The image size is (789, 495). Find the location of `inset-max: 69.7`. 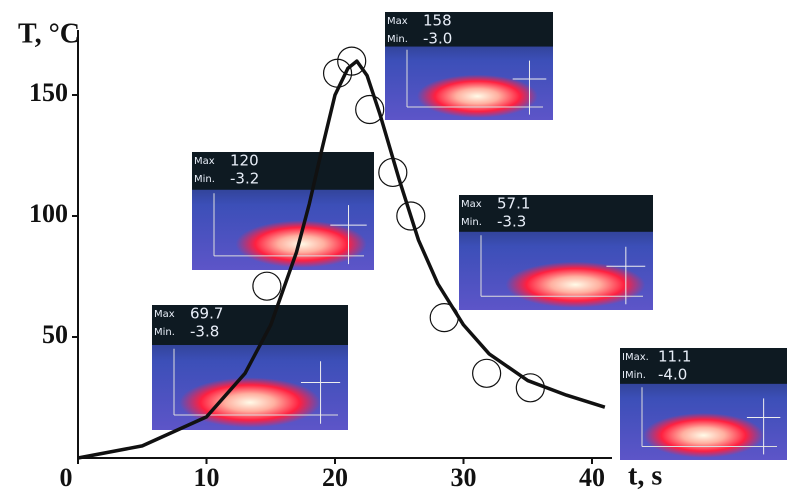

inset-max: 69.7 is located at coordinates (206, 314).